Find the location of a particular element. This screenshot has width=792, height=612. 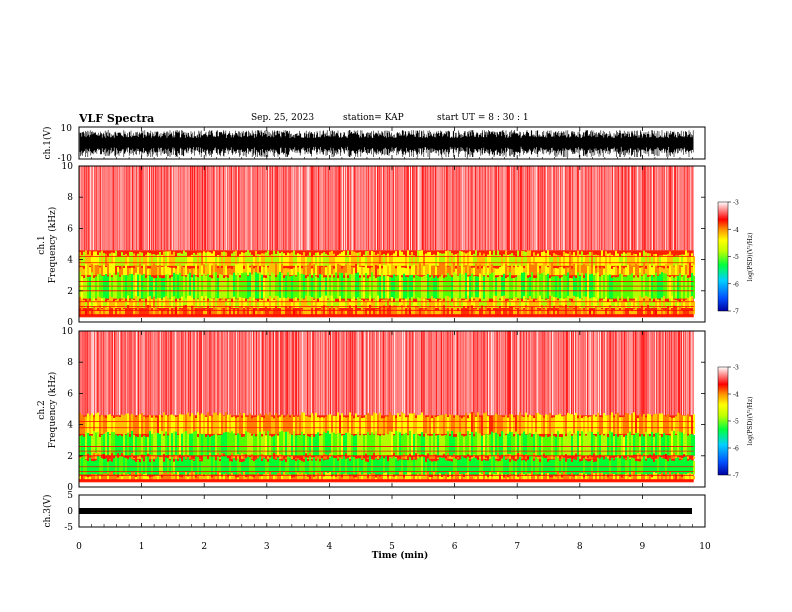

ch1-waveform-trace is located at coordinates (386, 143).